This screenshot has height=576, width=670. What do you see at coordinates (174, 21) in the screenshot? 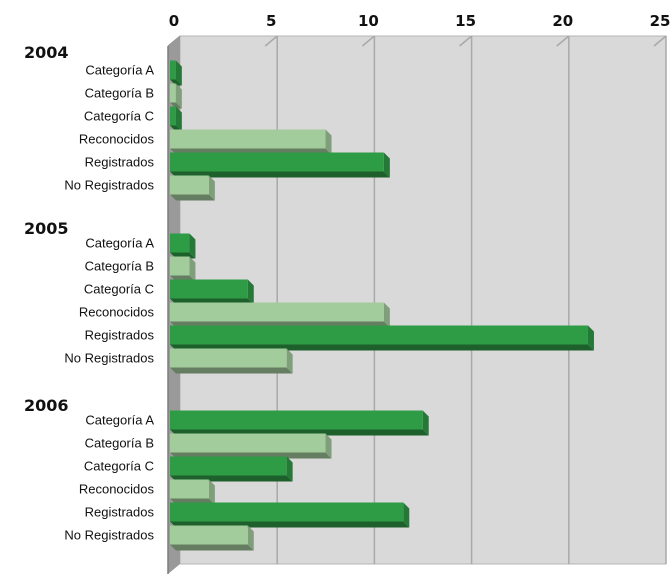
I see `tick-label: 0` at bounding box center [174, 21].